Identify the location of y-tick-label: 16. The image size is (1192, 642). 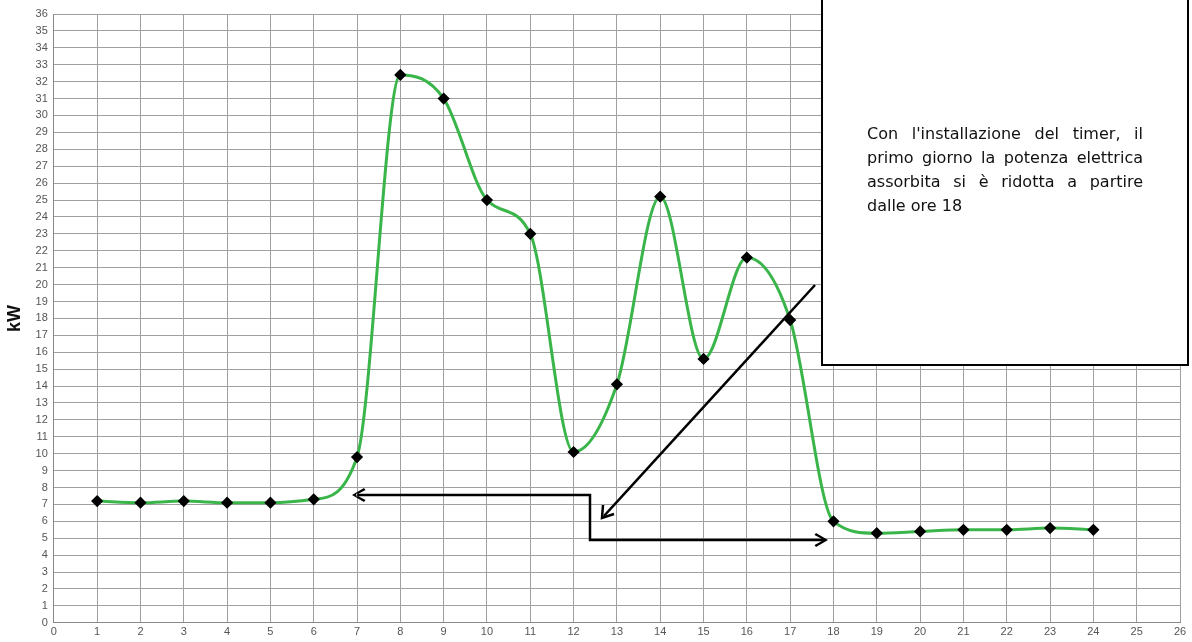
(41, 351).